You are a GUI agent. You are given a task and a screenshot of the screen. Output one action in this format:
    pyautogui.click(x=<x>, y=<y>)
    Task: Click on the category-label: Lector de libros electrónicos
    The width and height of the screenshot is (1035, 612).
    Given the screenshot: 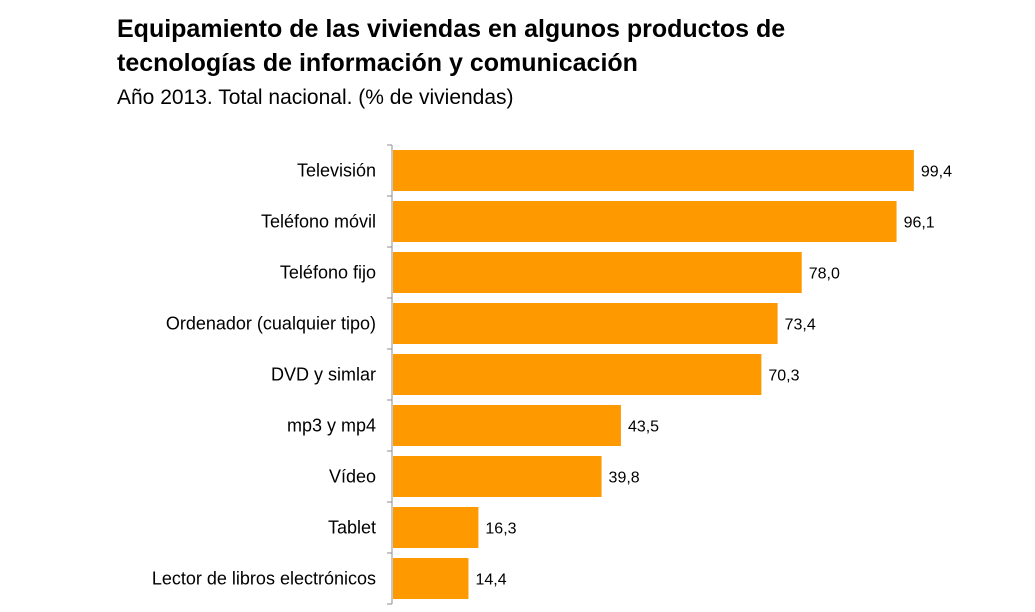 What is the action you would take?
    pyautogui.click(x=264, y=579)
    